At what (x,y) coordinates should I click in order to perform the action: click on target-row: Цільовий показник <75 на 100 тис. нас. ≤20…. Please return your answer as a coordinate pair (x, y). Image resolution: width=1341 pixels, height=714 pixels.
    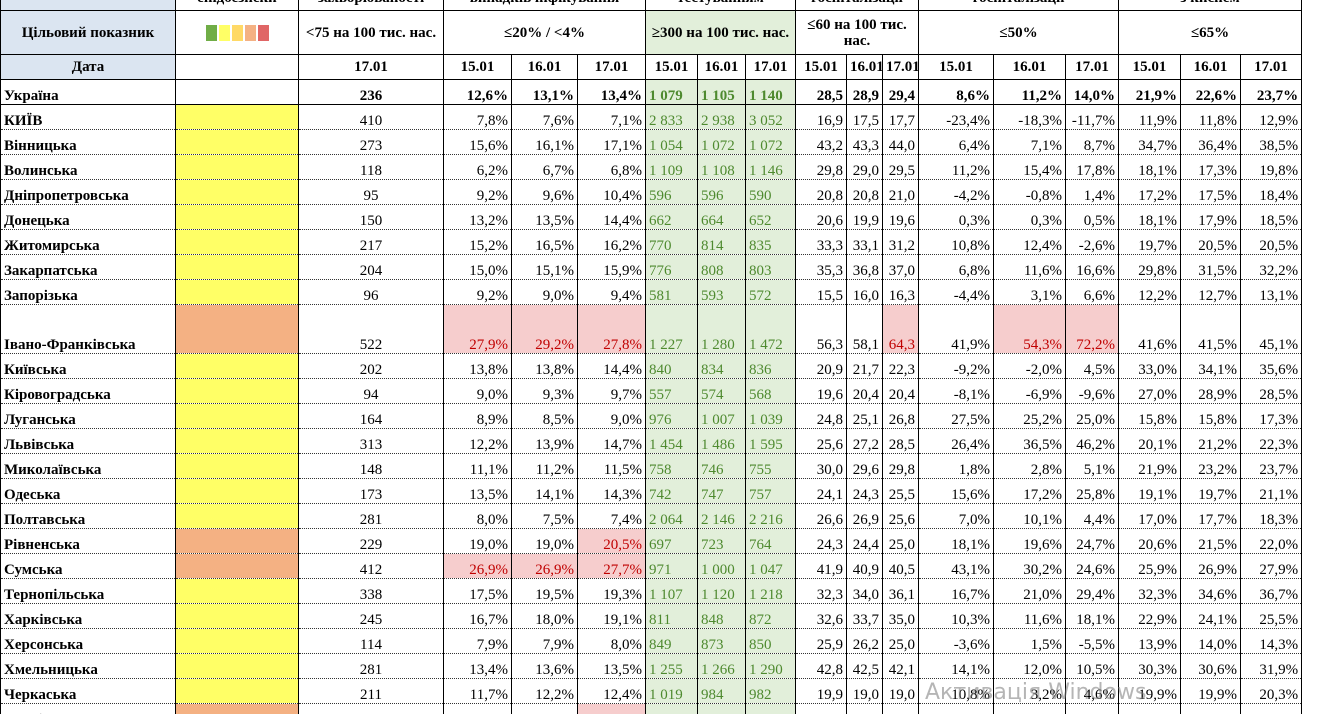
    Looking at the image, I should click on (651, 32).